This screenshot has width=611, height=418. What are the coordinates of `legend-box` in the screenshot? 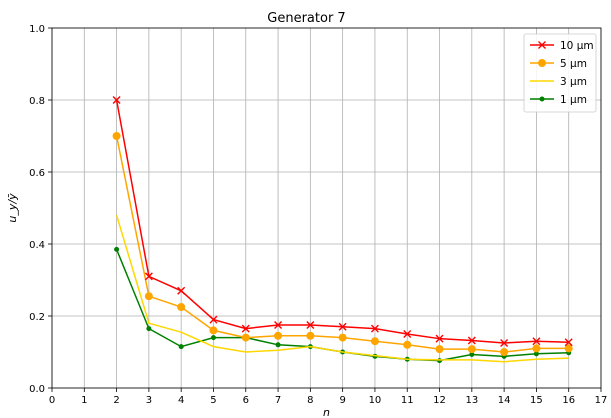 It's located at (560, 73).